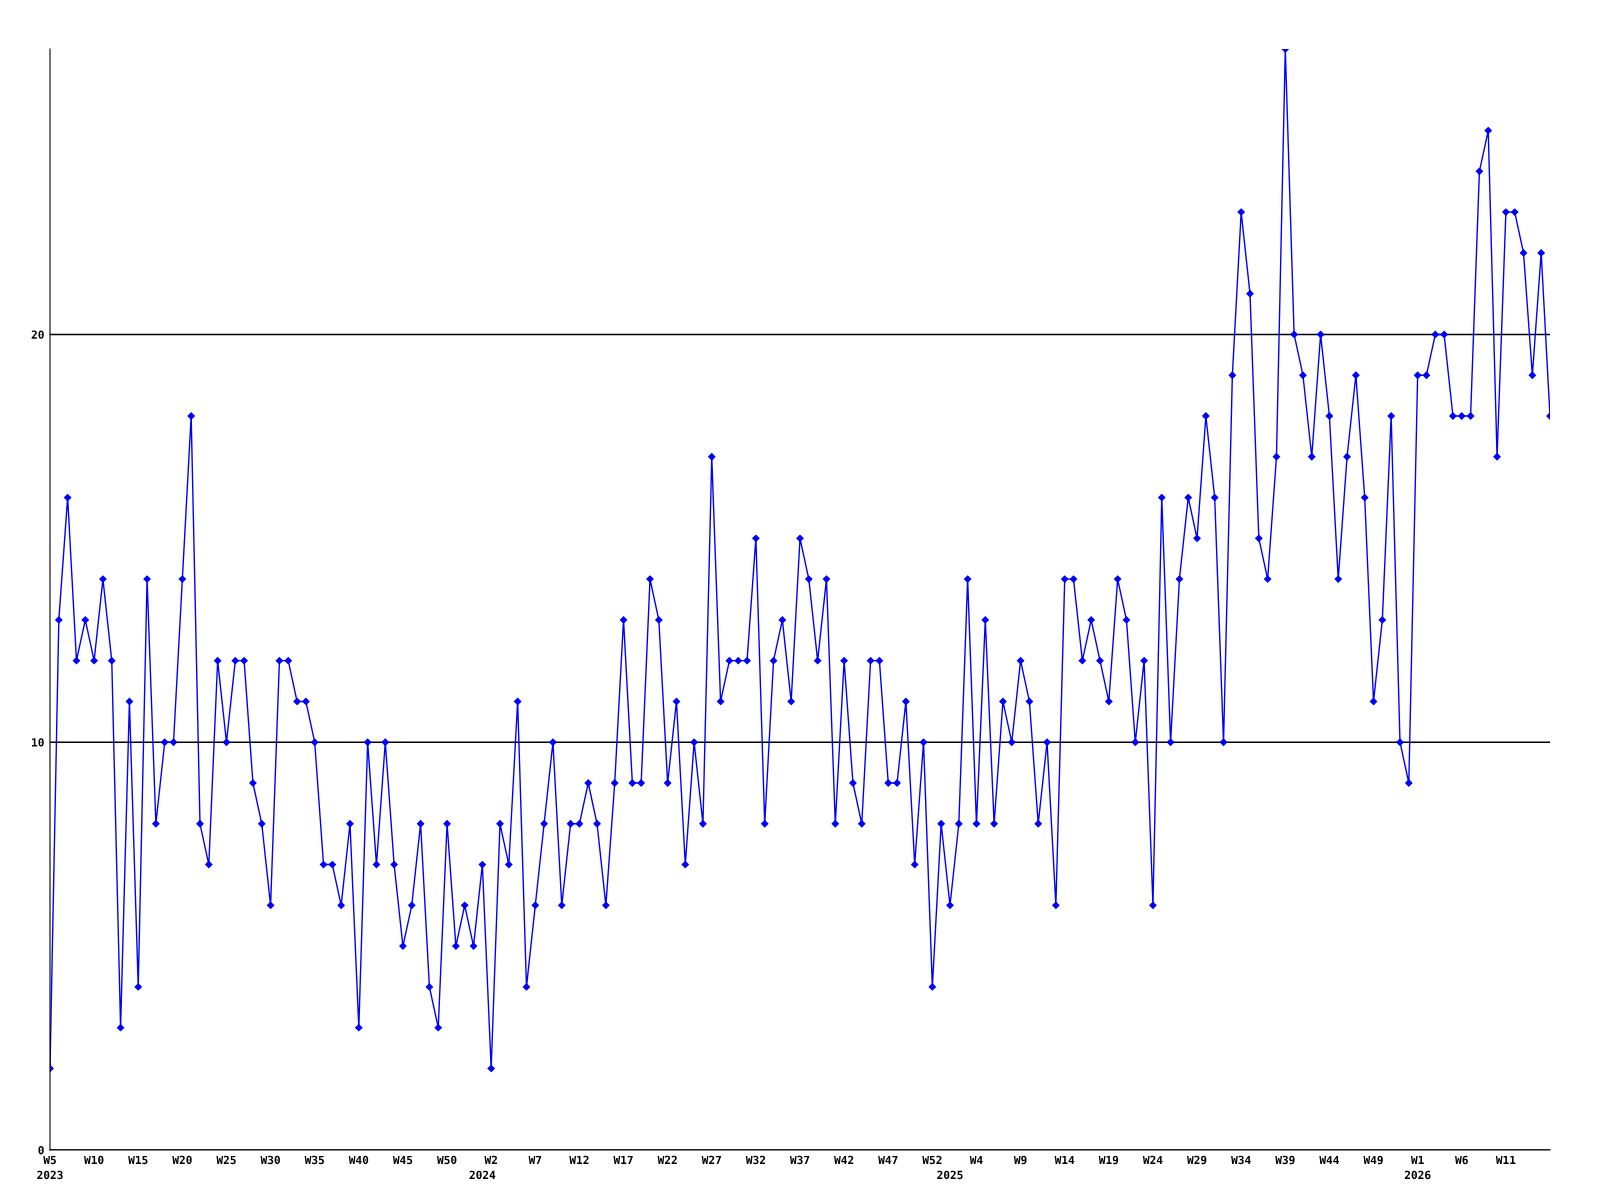 The height and width of the screenshot is (1200, 1600). What do you see at coordinates (755, 1160) in the screenshot?
I see `x-tick-label: W32` at bounding box center [755, 1160].